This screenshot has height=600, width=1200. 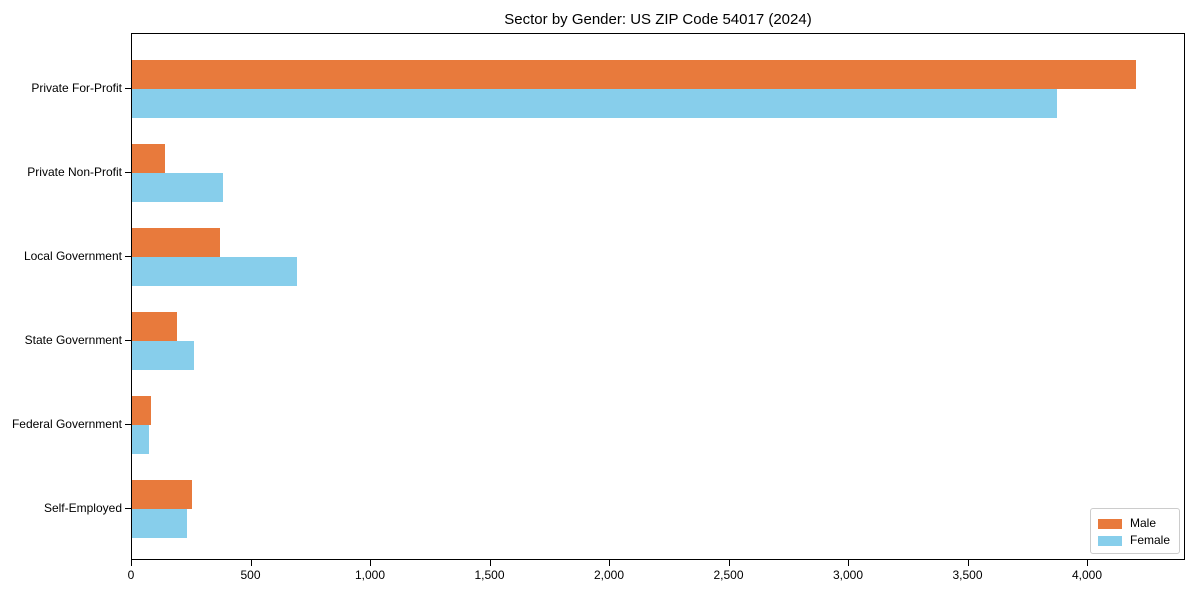 What do you see at coordinates (74, 172) in the screenshot?
I see `ytick-label-private-non-profit: Private Non-Profit` at bounding box center [74, 172].